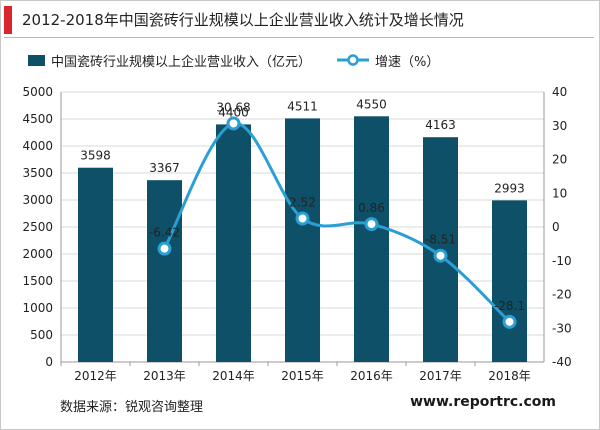 The width and height of the screenshot is (600, 430). Describe the element at coordinates (37, 173) in the screenshot. I see `y-left-tick-label: 3500` at that location.